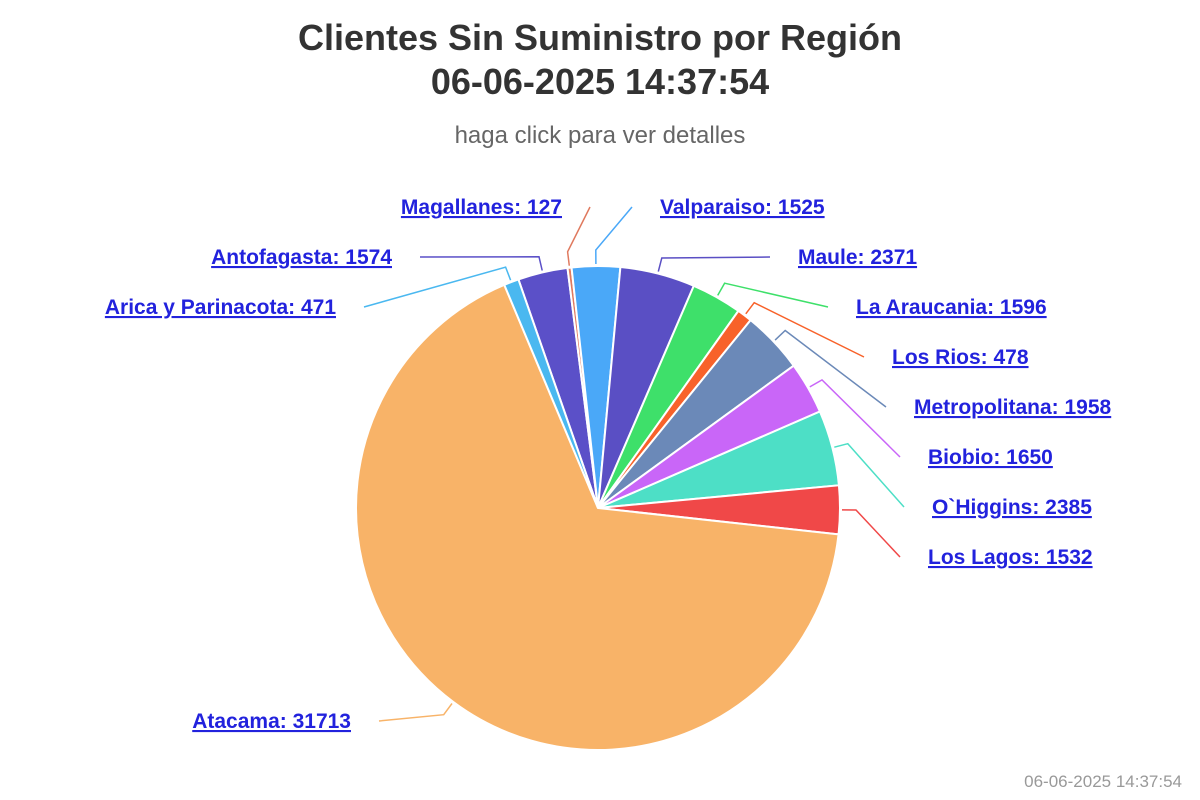 The height and width of the screenshot is (800, 1200). What do you see at coordinates (742, 207) in the screenshot?
I see `data-label-valparaiso: Valparaiso: 1525` at bounding box center [742, 207].